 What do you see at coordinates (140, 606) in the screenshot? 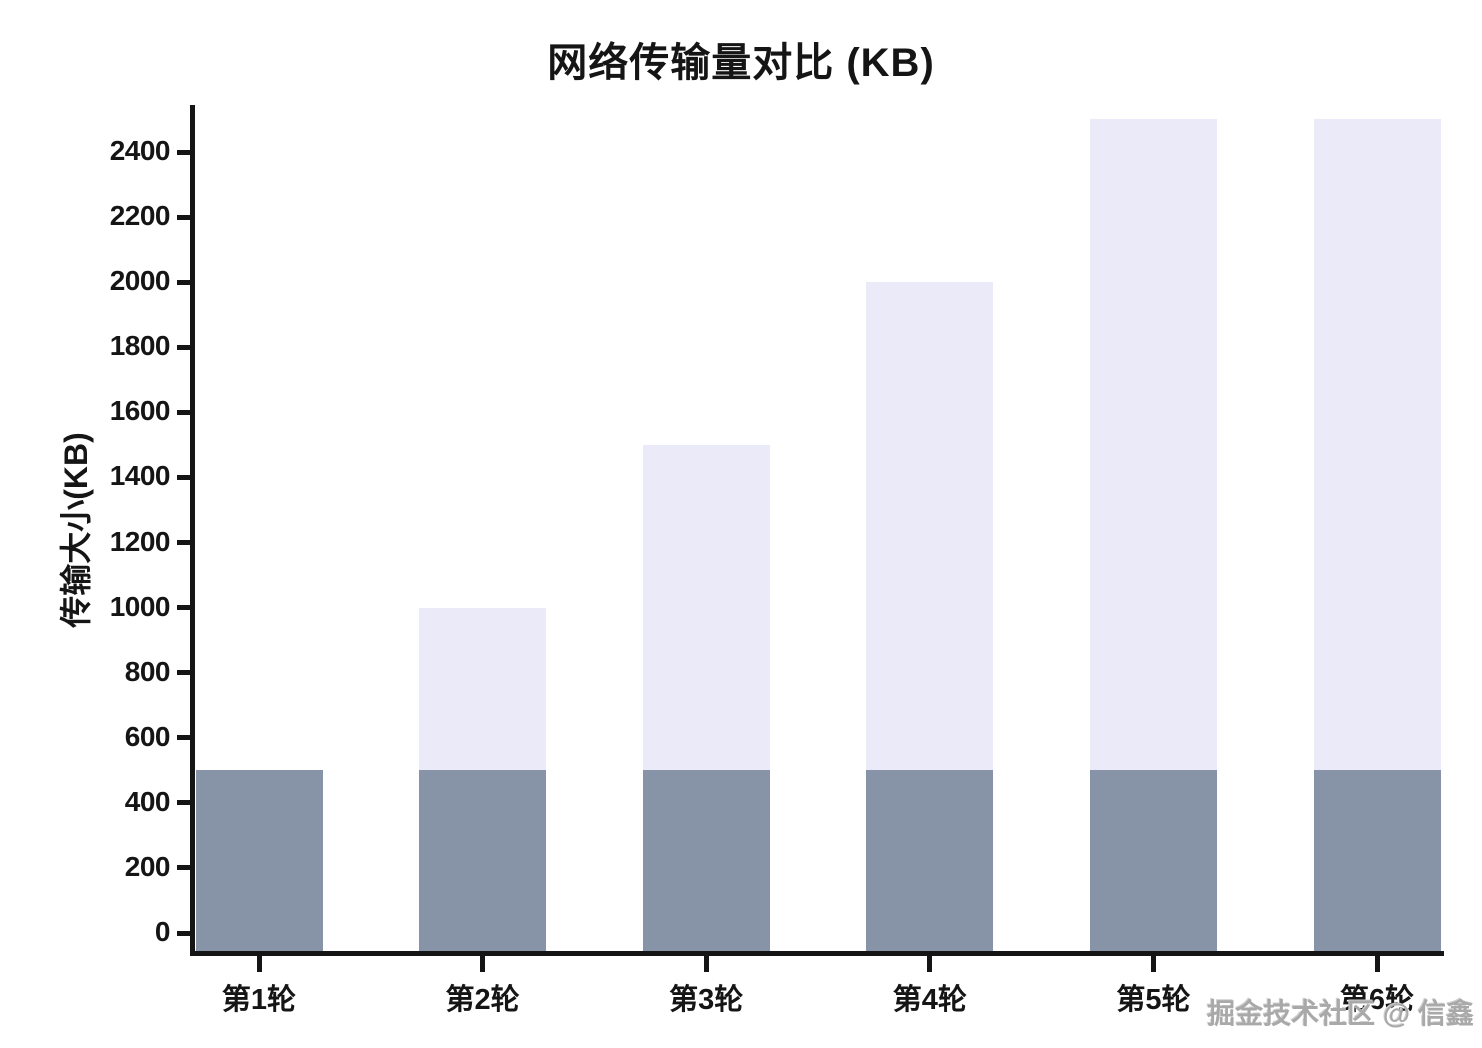
I see `y-tick-label: 1000` at bounding box center [140, 606].